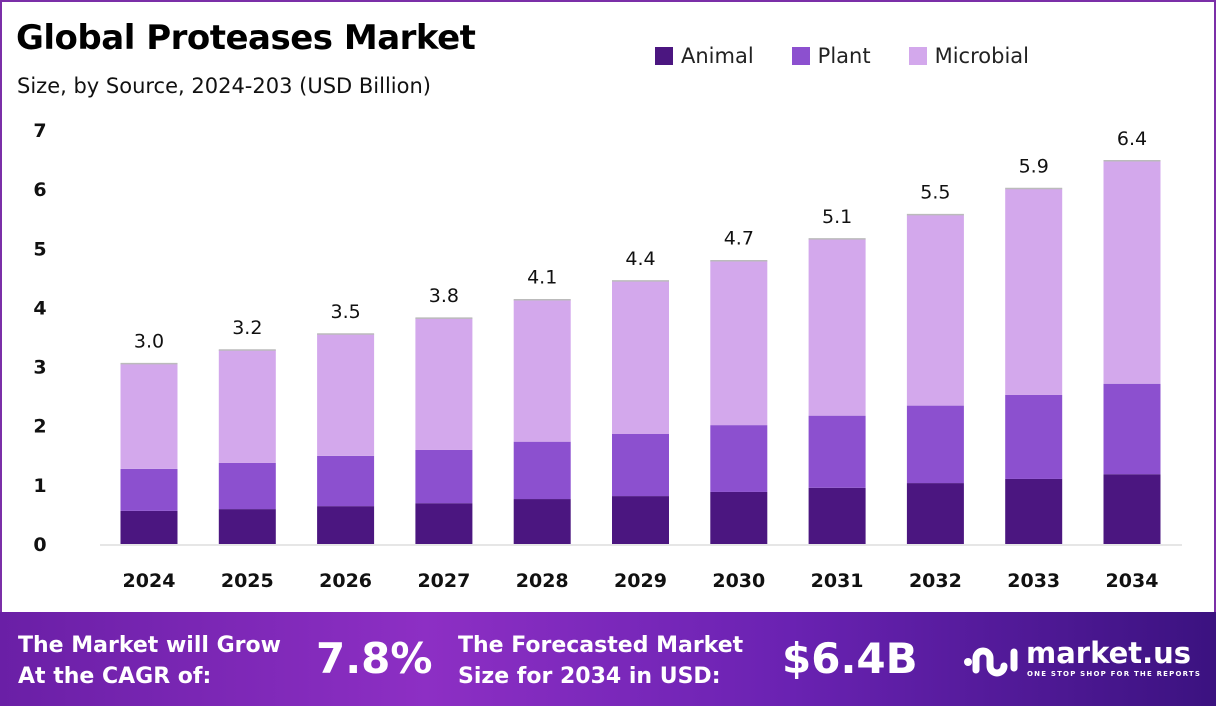  What do you see at coordinates (935, 193) in the screenshot?
I see `total-value-label: 5.5` at bounding box center [935, 193].